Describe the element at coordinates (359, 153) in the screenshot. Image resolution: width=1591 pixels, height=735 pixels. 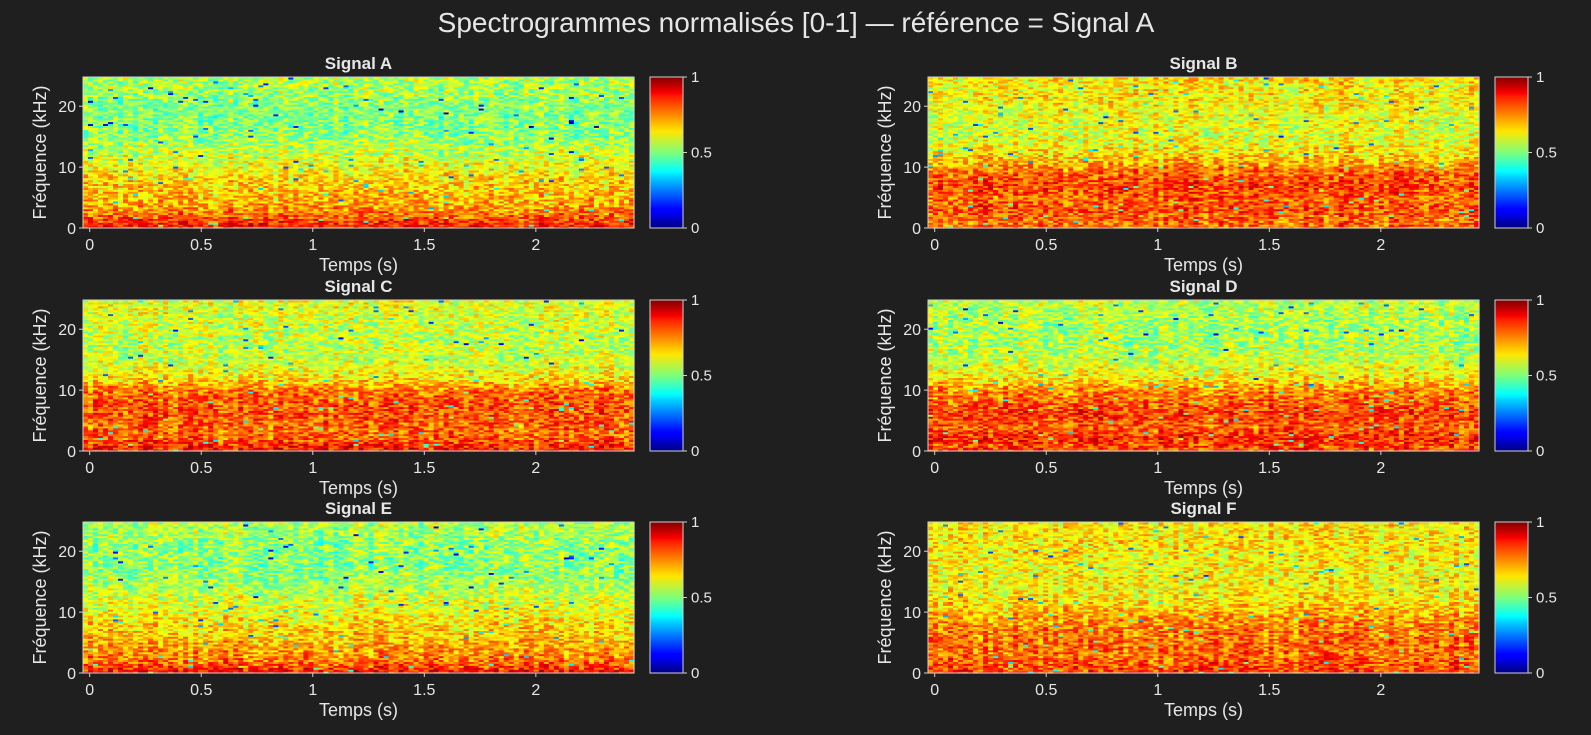
I see `spectrogram-heatmap` at that location.